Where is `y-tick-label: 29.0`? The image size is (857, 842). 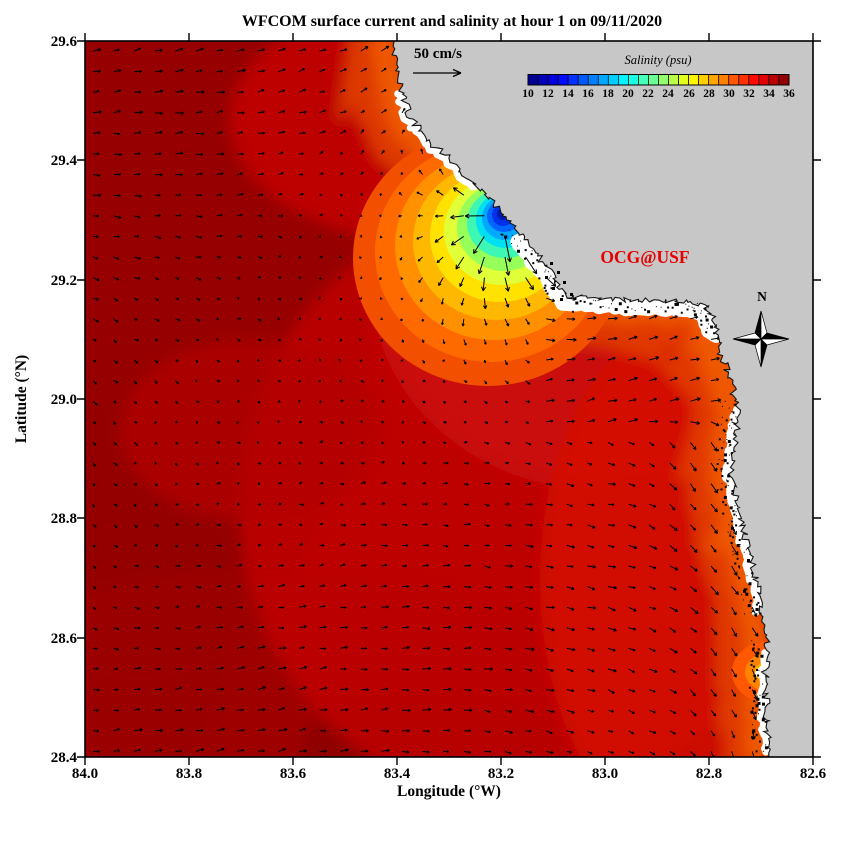
y-tick-label: 29.0 is located at coordinates (64, 400).